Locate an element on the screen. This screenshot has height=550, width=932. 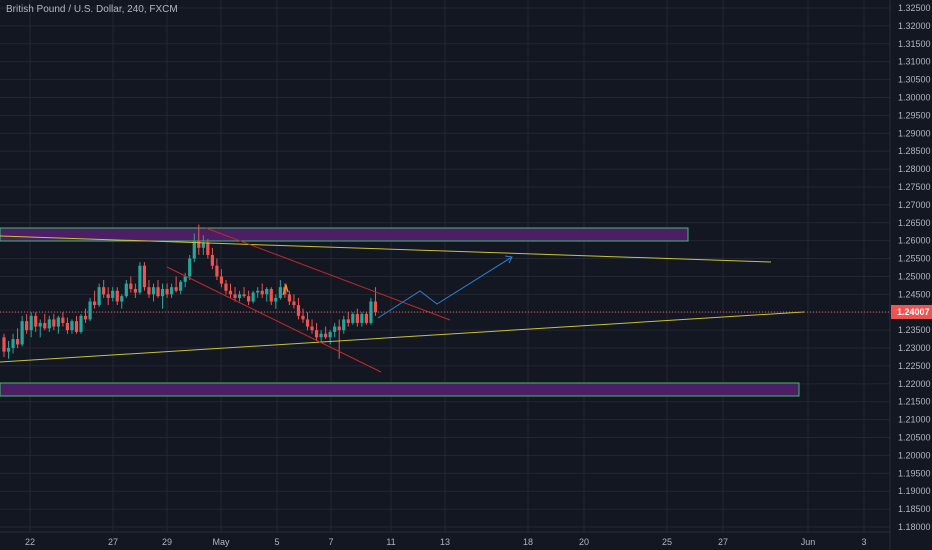
current-price-label: 1.24007 is located at coordinates (913, 312).